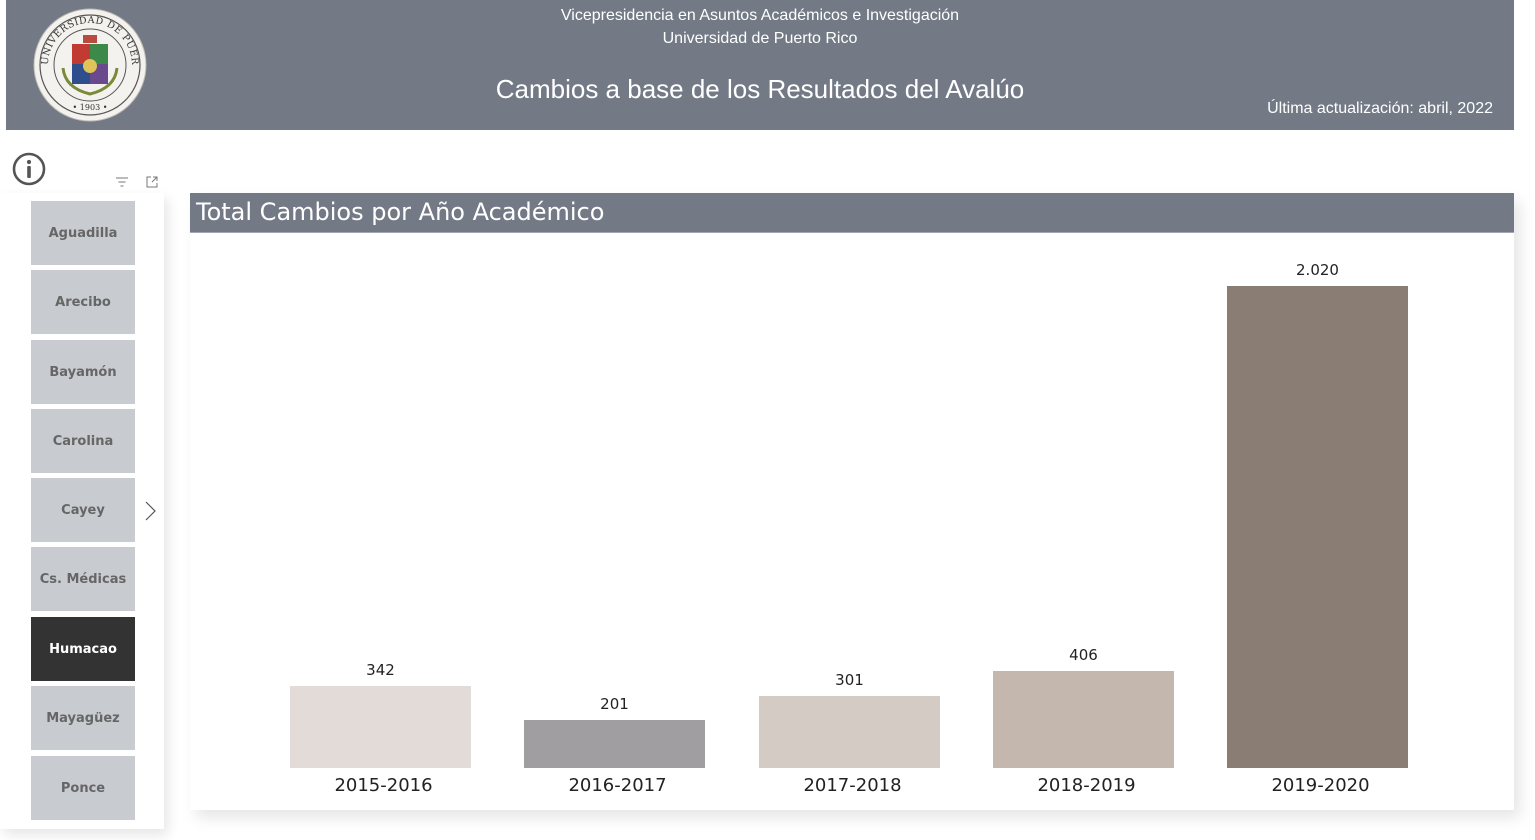  I want to click on slicer-item-cayey: Cayey, so click(83, 510).